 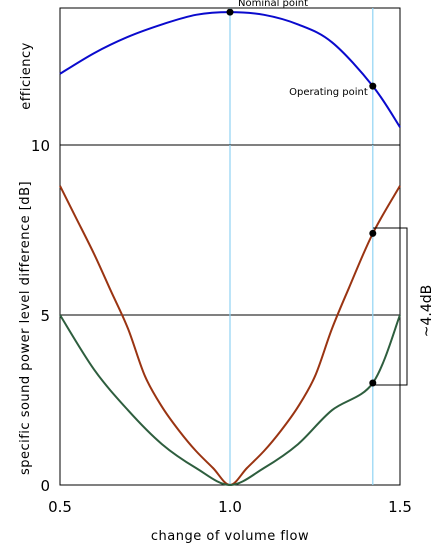 I want to click on efficiency-vlines, so click(x=301, y=76).